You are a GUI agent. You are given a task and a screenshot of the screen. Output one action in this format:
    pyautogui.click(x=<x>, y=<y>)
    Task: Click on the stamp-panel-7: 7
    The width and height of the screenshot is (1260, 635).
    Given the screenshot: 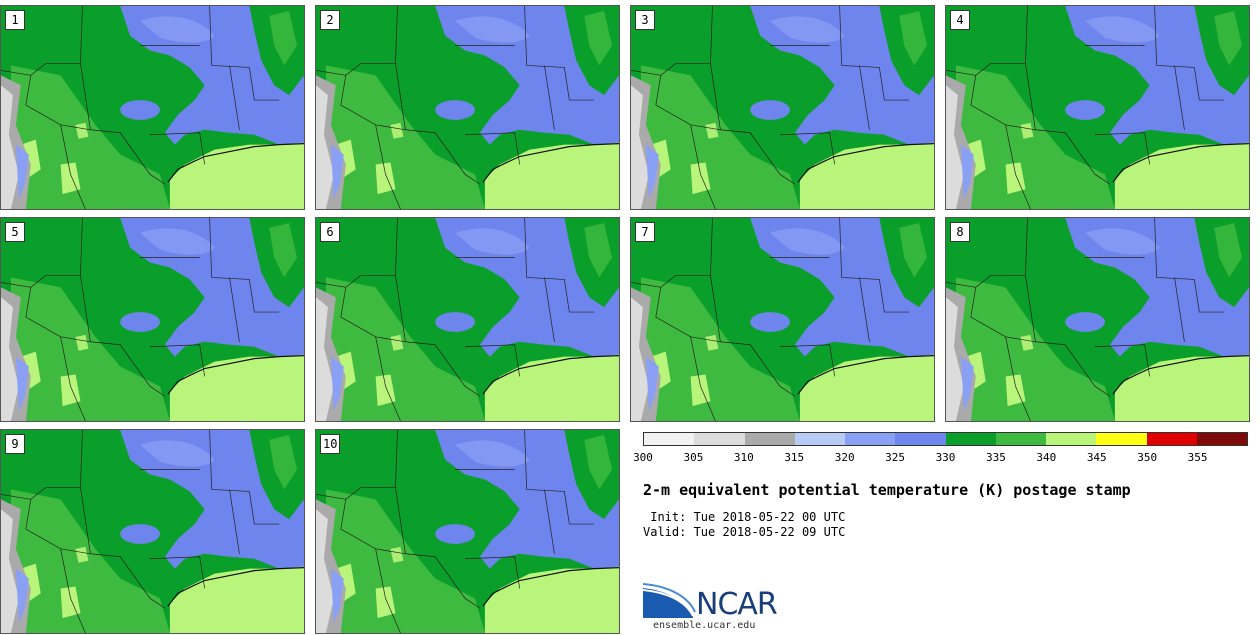 What is the action you would take?
    pyautogui.click(x=782, y=319)
    